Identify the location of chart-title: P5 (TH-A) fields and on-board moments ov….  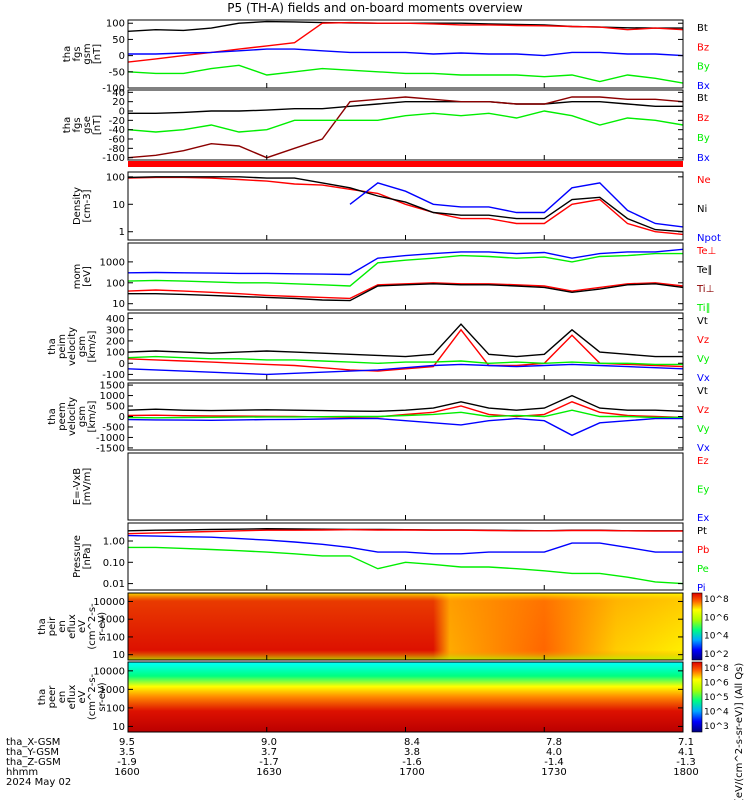
(375, 8).